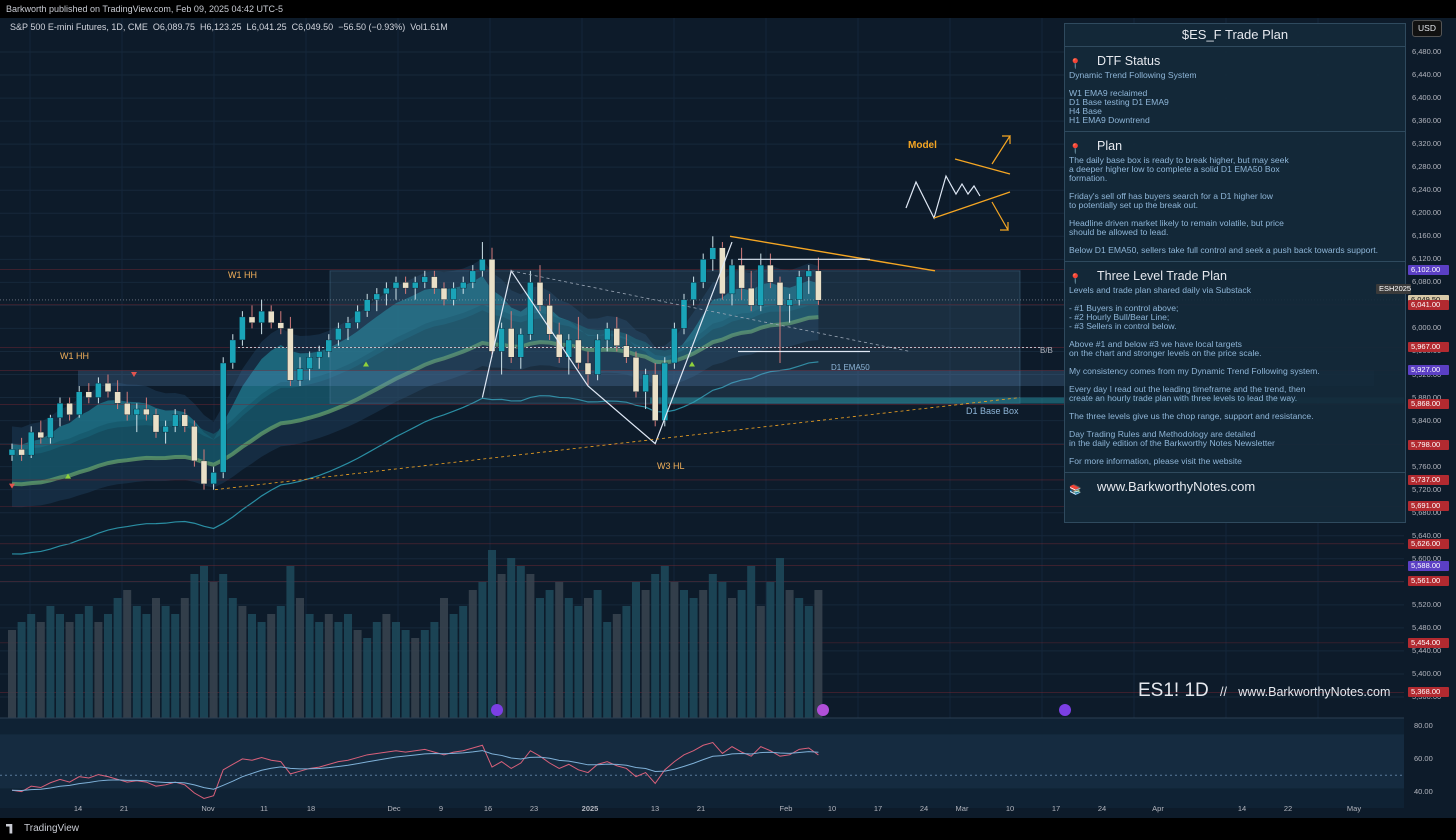 Image resolution: width=1456 pixels, height=840 pixels. Describe the element at coordinates (1075, 490) in the screenshot. I see `books-icon: 📚` at that location.